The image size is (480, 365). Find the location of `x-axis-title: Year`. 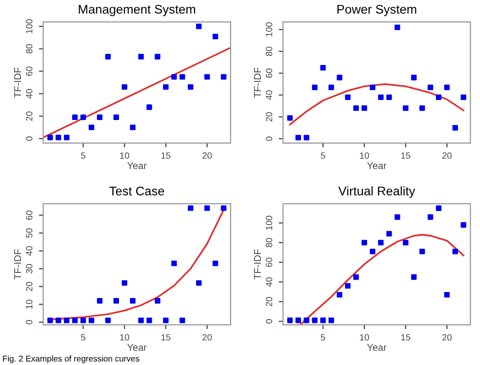

x-axis-title: Year is located at coordinates (376, 347).